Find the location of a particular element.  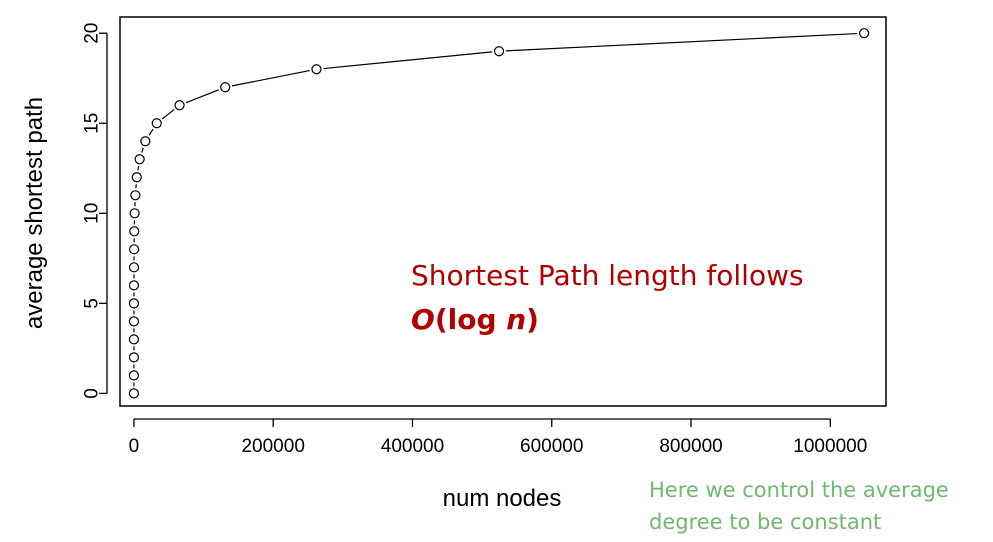

y-axis: 0 5 10 15 20 is located at coordinates (95, 211).